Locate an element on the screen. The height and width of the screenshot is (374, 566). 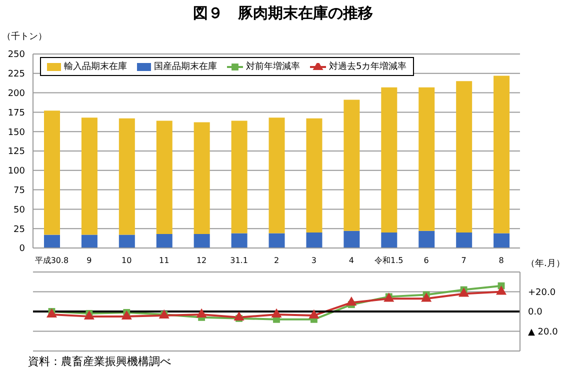
y-axis-title: （千トン） is located at coordinates (24, 36).